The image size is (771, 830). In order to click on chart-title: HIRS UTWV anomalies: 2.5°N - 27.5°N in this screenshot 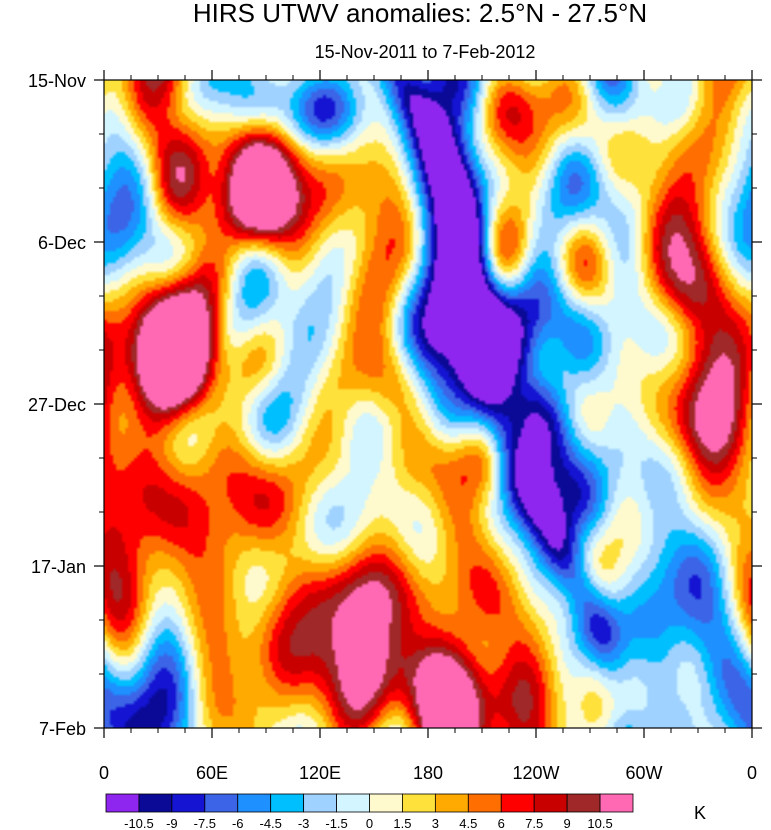, I will do `click(420, 14)`.